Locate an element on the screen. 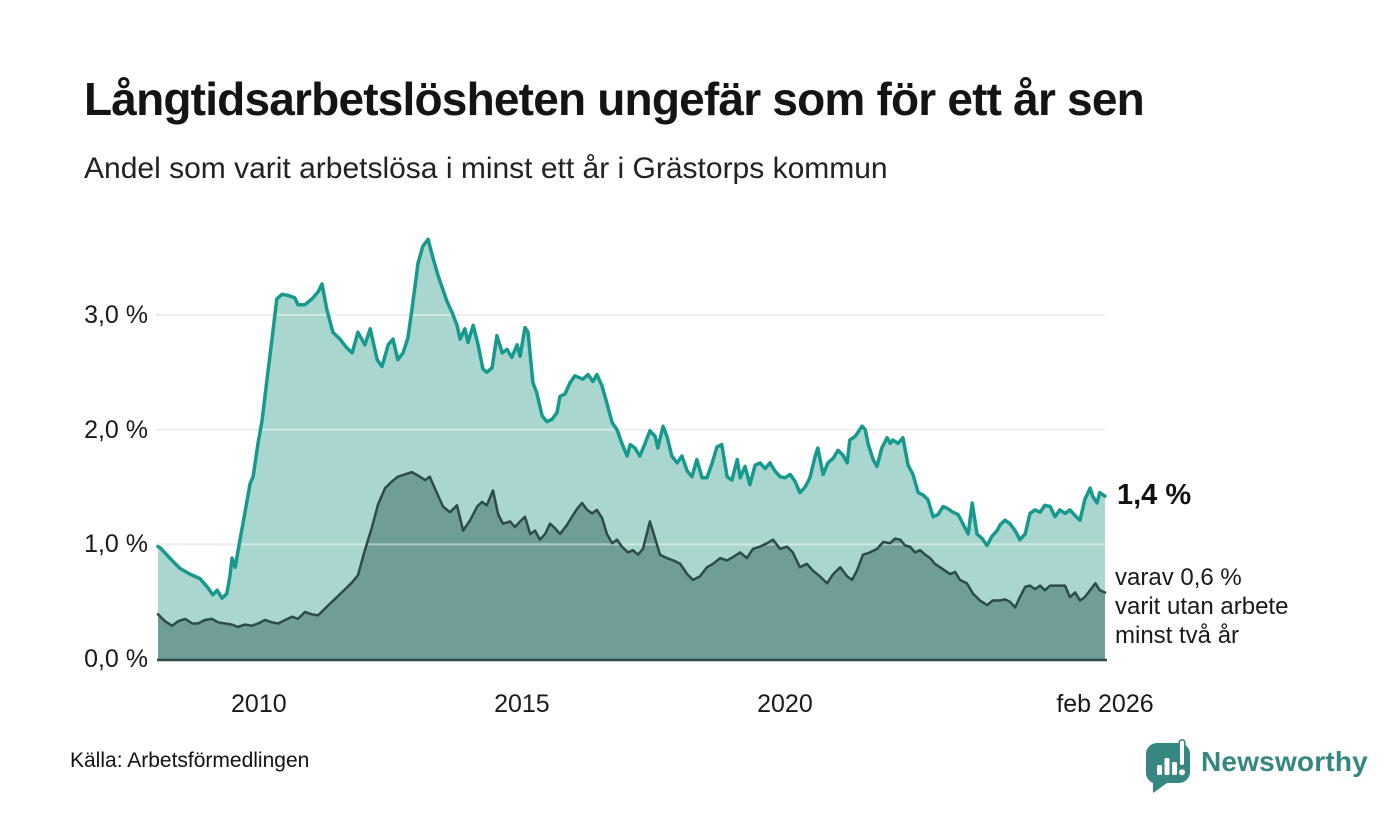 This screenshot has height=840, width=1400. newsworthy-icon is located at coordinates (1168, 766).